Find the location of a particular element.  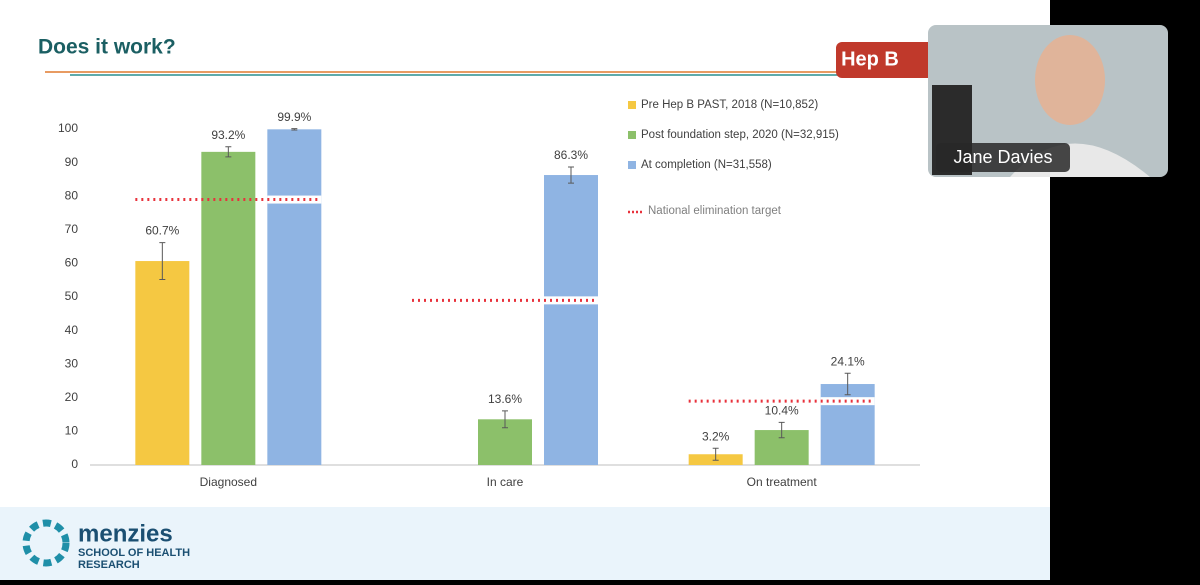

org-line: SCHOOL OF HEALTH is located at coordinates (134, 553).